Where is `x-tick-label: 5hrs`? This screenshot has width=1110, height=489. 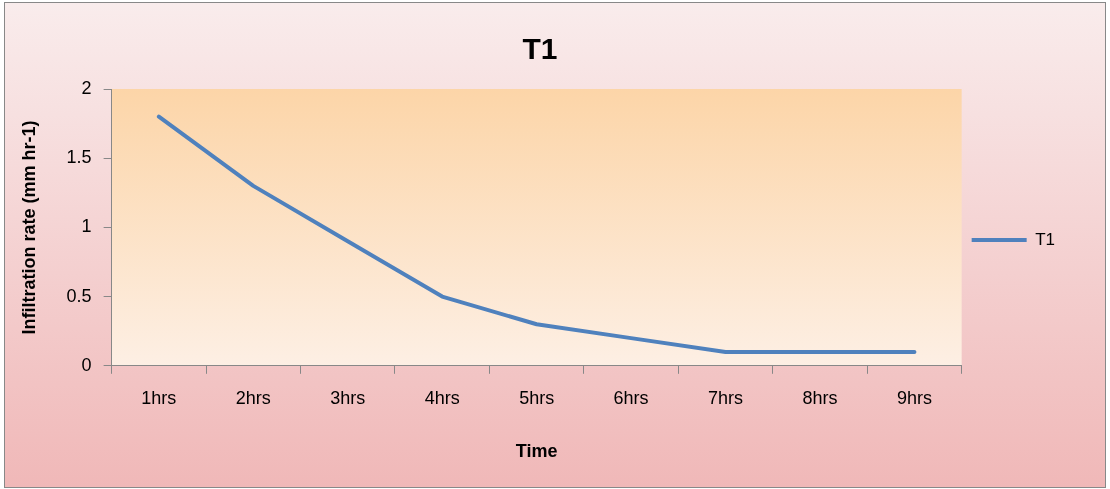
x-tick-label: 5hrs is located at coordinates (537, 397).